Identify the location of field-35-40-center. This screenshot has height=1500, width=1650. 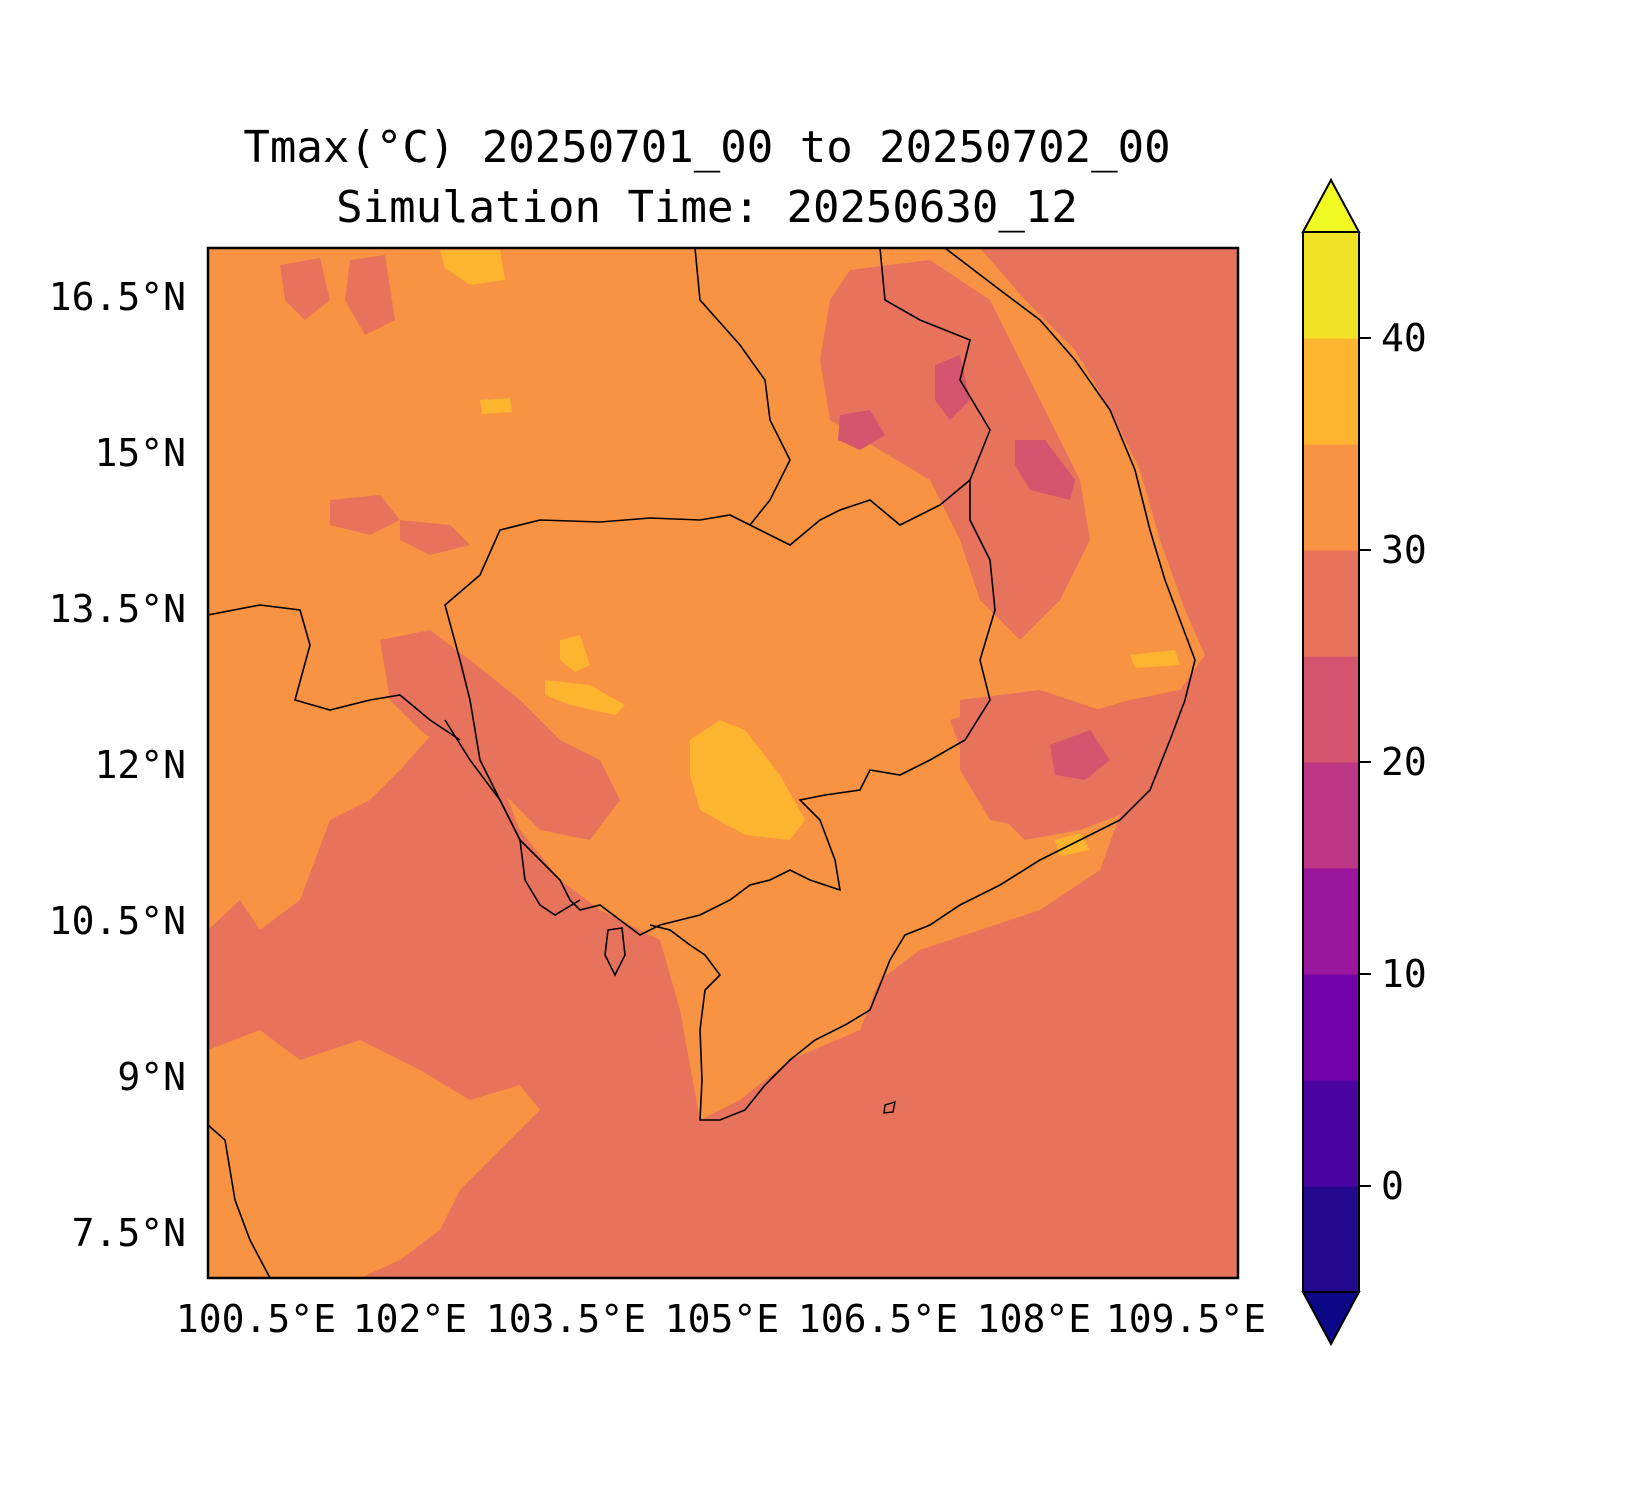
(747, 780).